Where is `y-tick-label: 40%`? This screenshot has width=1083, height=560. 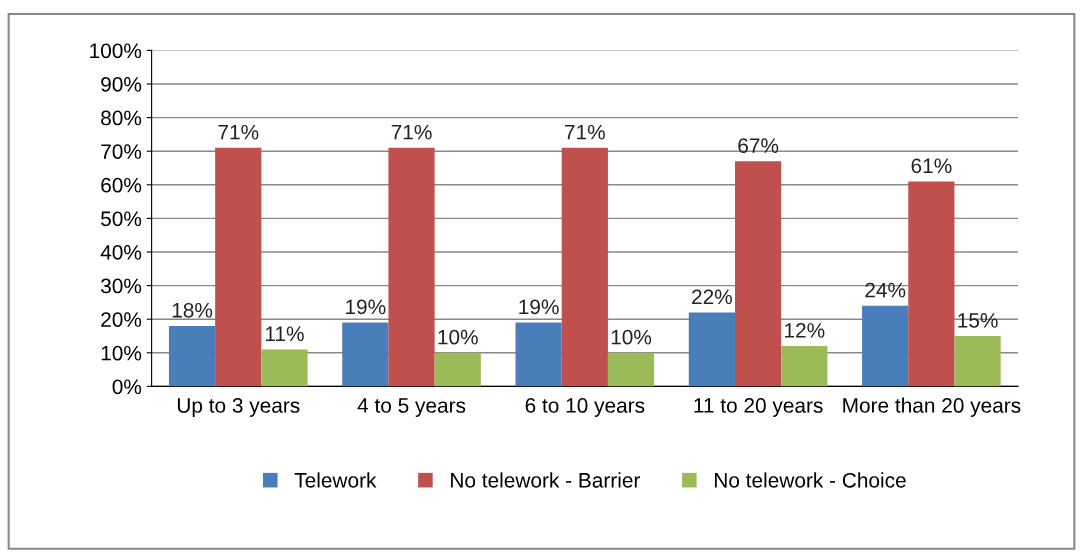
y-tick-label: 40% is located at coordinates (121, 252).